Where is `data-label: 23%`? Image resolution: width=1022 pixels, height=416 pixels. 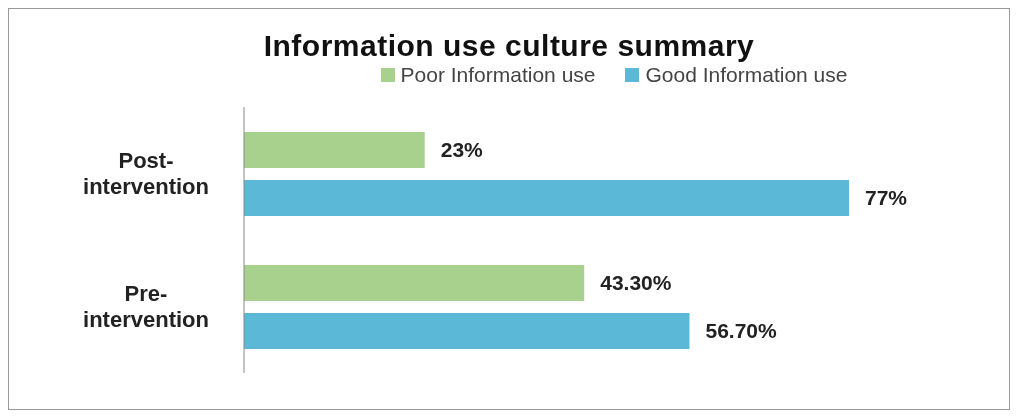
data-label: 23% is located at coordinates (462, 150).